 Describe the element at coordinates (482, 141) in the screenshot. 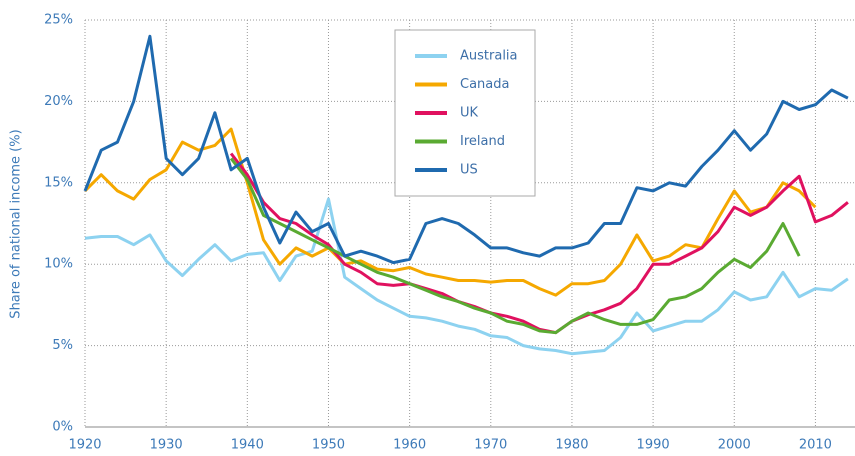

I see `legend-label: Ireland` at that location.